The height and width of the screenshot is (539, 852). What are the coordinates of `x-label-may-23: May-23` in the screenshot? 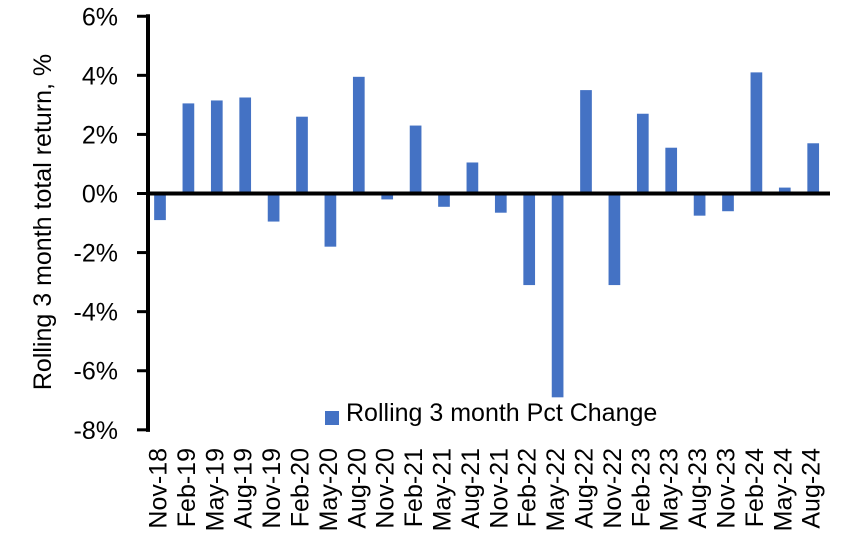 It's located at (670, 489).